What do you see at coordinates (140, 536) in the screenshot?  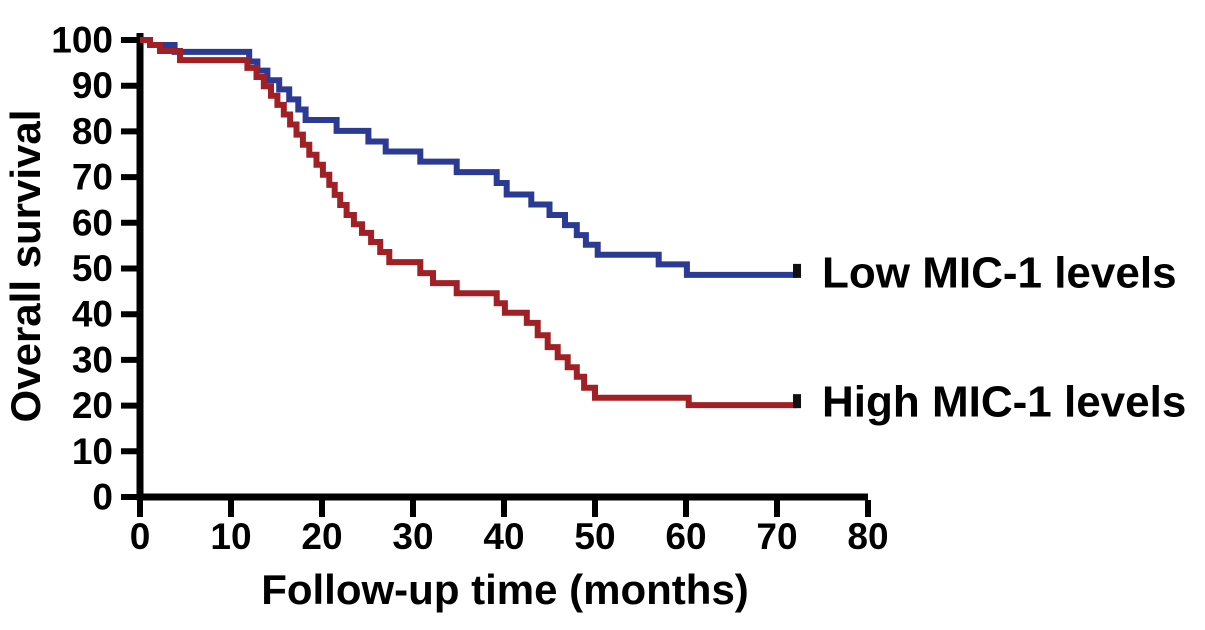 I see `x-tick-label: 0` at bounding box center [140, 536].